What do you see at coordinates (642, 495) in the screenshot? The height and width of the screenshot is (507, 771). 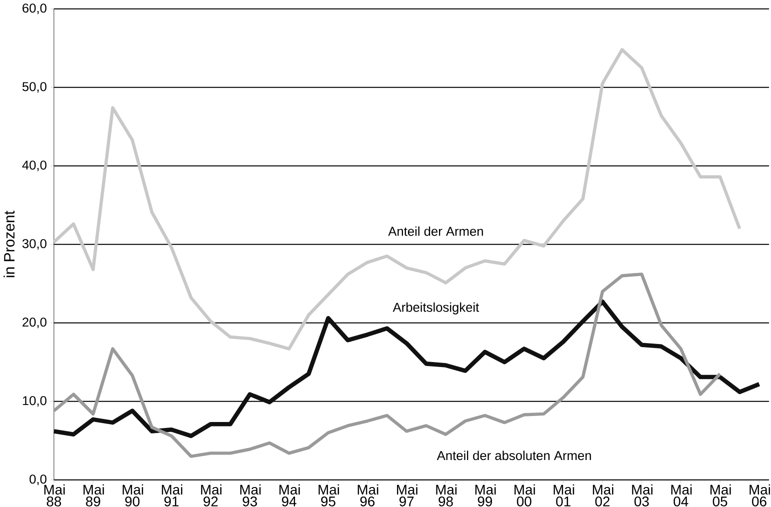 I see `x-tick-label: Mai 03` at bounding box center [642, 495].